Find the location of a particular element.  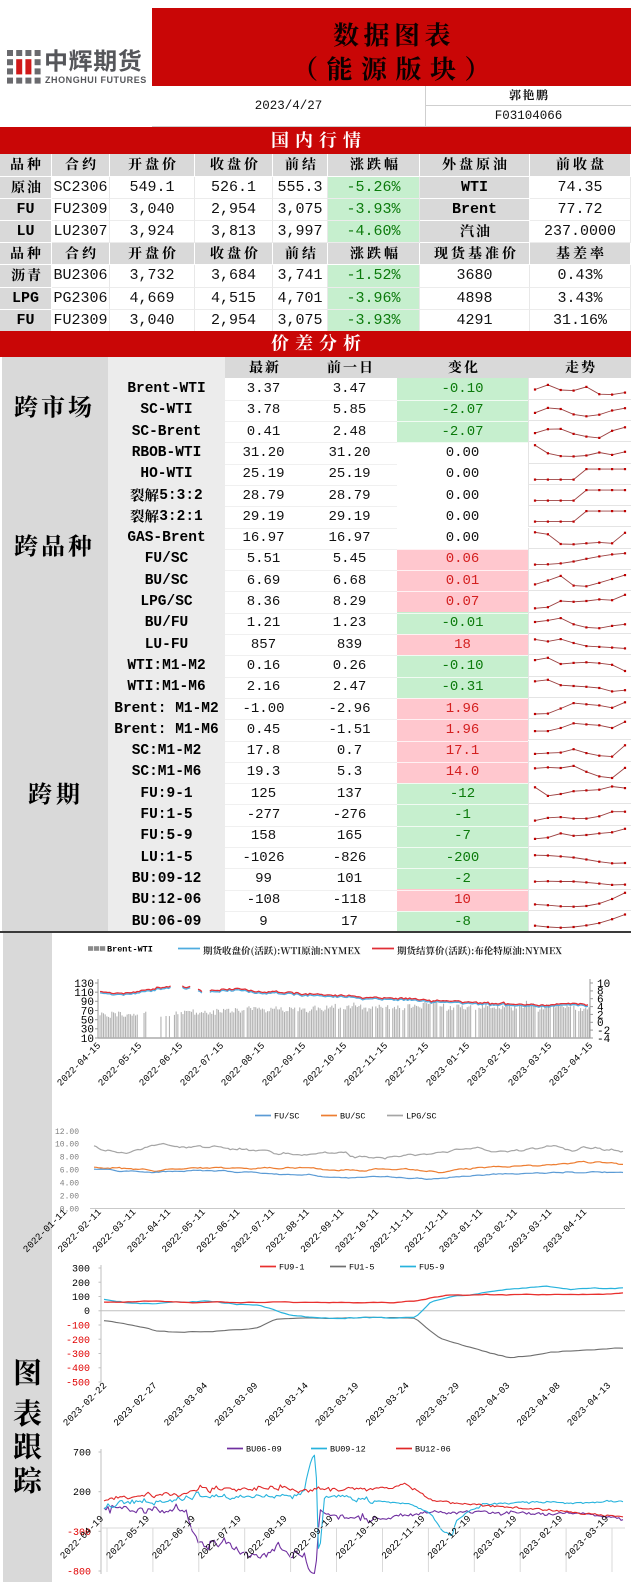

svg-text: 110 is located at coordinates (84, 994).